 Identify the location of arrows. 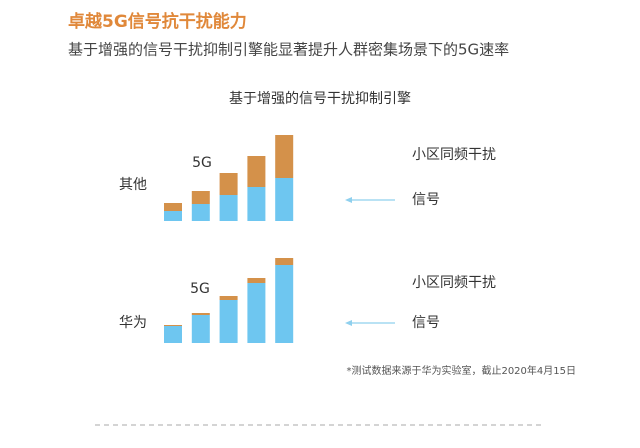
(370, 261).